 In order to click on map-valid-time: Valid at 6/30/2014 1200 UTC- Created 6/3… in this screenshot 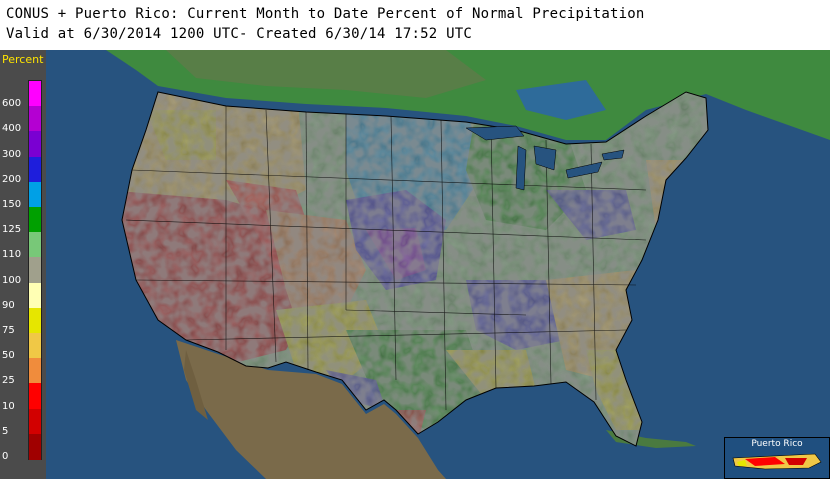, I will do `click(239, 34)`.